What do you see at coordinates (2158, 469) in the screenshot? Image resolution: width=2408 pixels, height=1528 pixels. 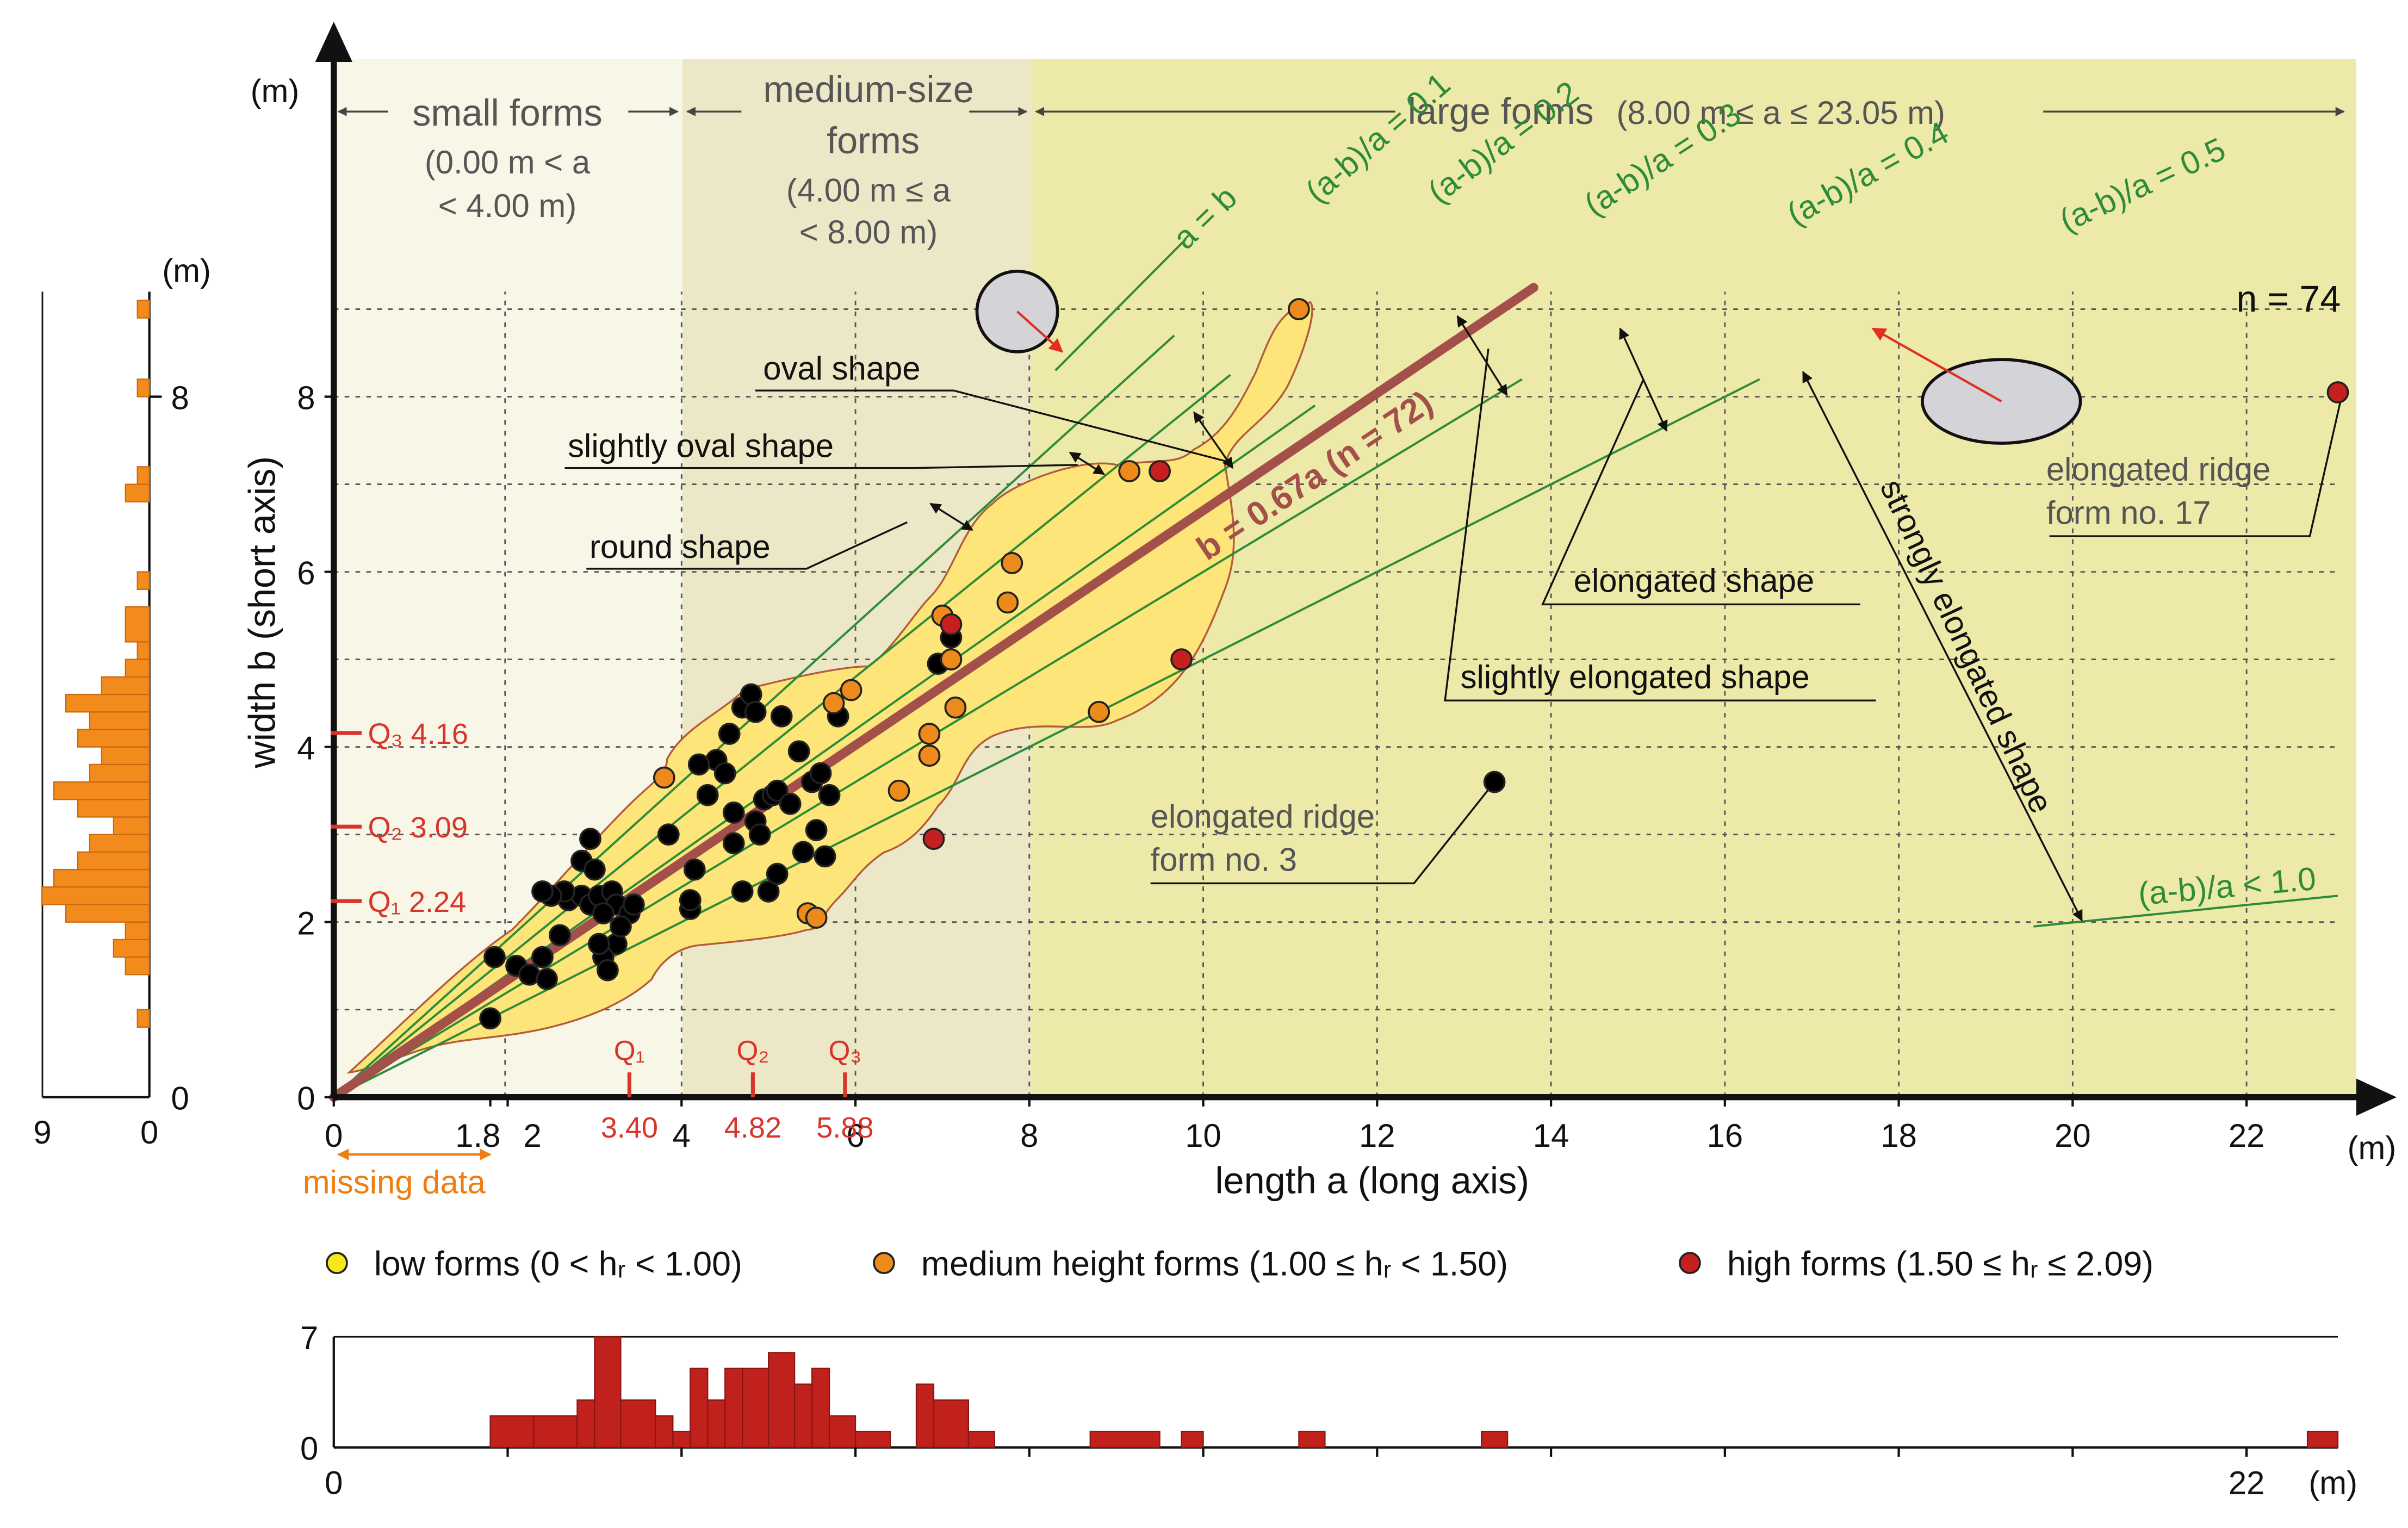 I see `form-17-line1: elongated ridge` at bounding box center [2158, 469].